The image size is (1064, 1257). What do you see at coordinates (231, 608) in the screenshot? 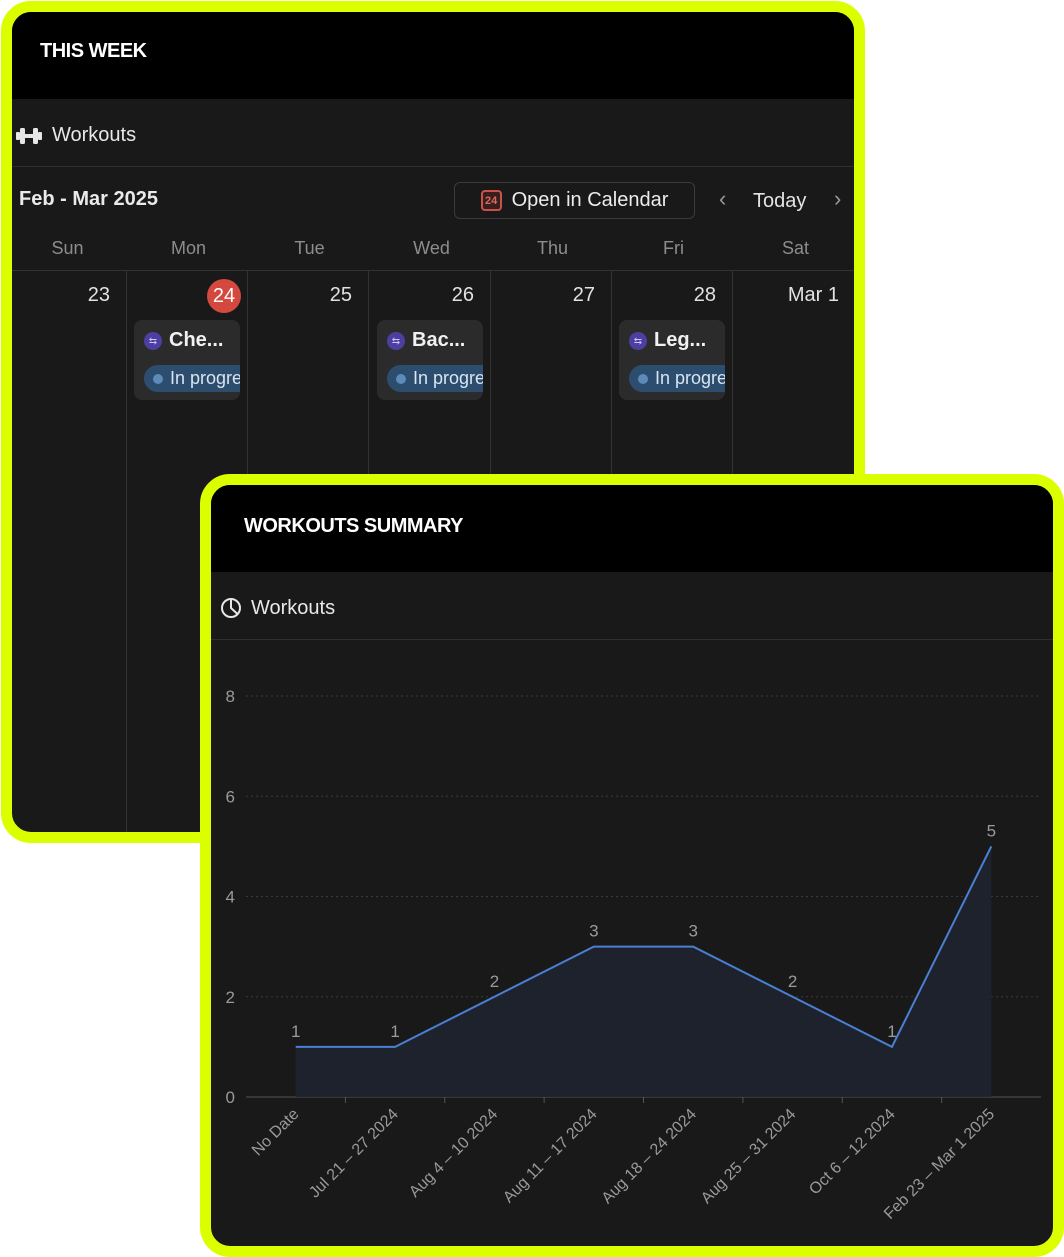
I see `pie-chart-icon` at bounding box center [231, 608].